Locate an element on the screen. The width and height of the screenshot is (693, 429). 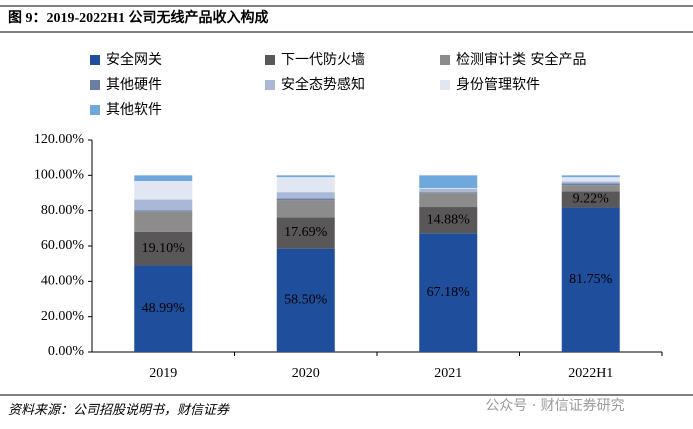
x-tick-label: 2019 is located at coordinates (163, 373).